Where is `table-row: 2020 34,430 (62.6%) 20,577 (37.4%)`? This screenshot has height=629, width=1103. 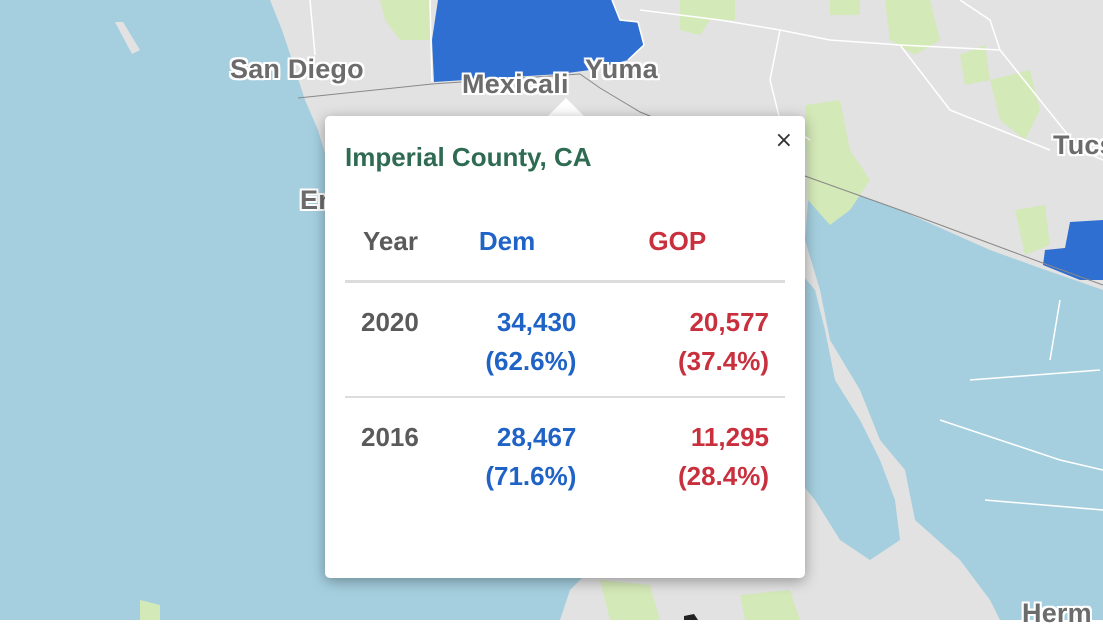
table-row: 2020 34,430 (62.6%) 20,577 (37.4%) is located at coordinates (565, 339).